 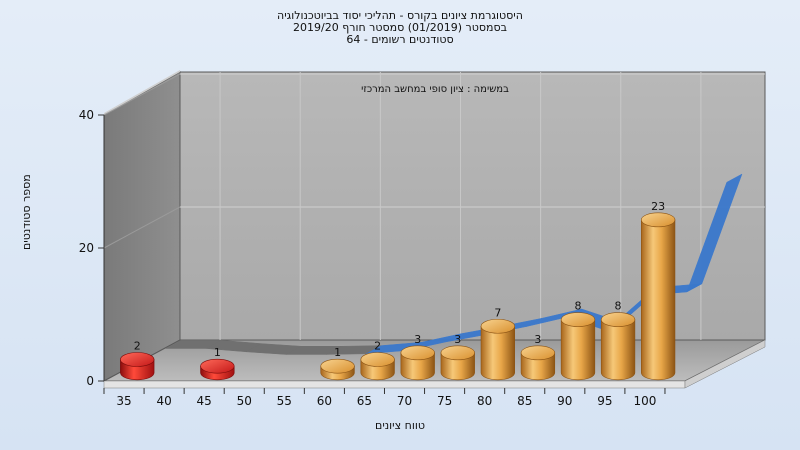 I want to click on x-axis: 35 40 45 50 55 60 65 70 75 80 85 90 95 100, so click(x=384, y=398).